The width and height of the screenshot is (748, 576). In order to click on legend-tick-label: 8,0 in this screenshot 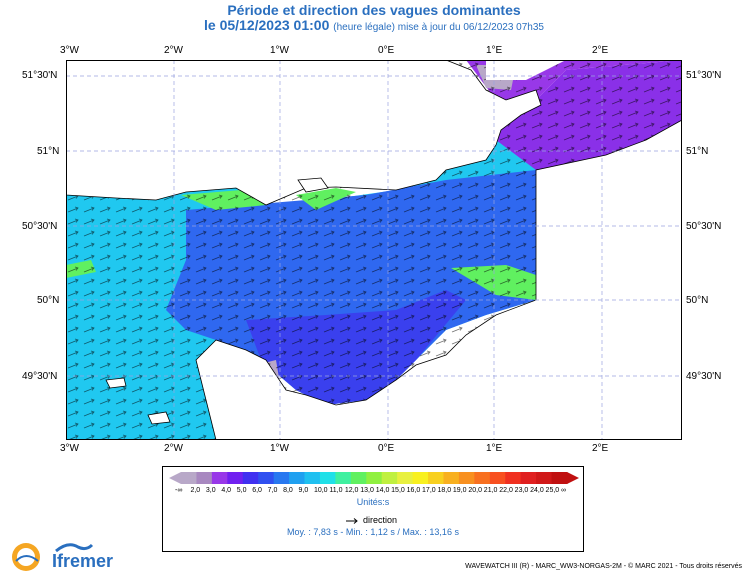, I will do `click(288, 490)`.